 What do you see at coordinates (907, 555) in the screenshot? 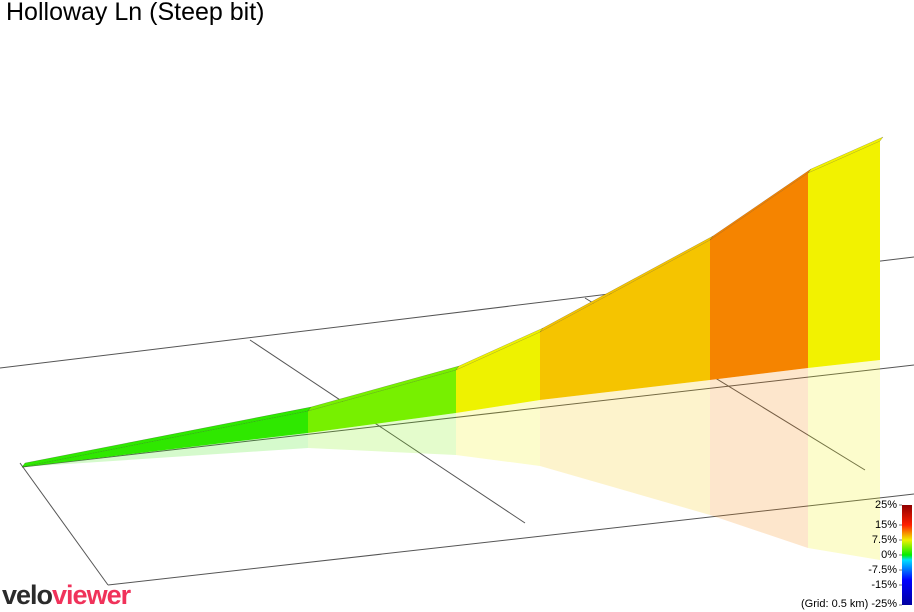
I see `colorbar` at bounding box center [907, 555].